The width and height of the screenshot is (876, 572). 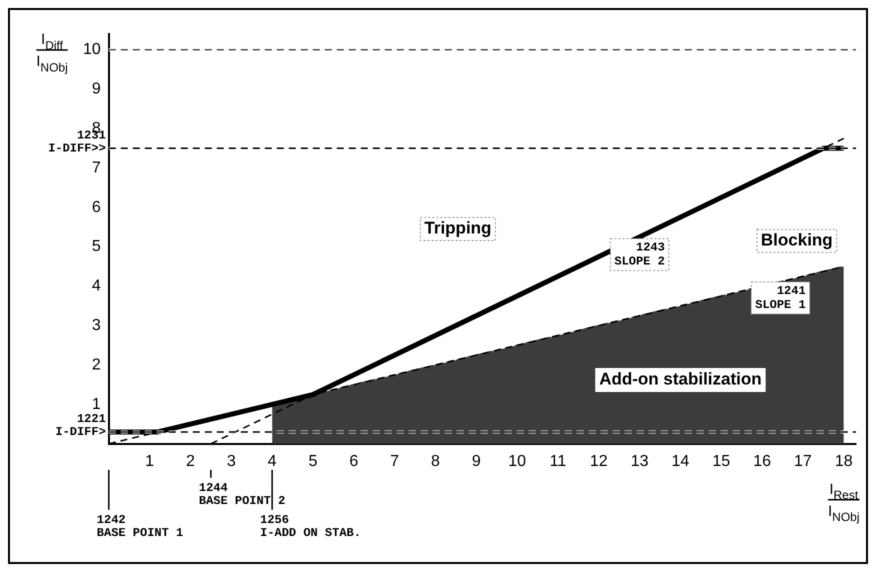 I want to click on annotation: Blocking, so click(x=796, y=240).